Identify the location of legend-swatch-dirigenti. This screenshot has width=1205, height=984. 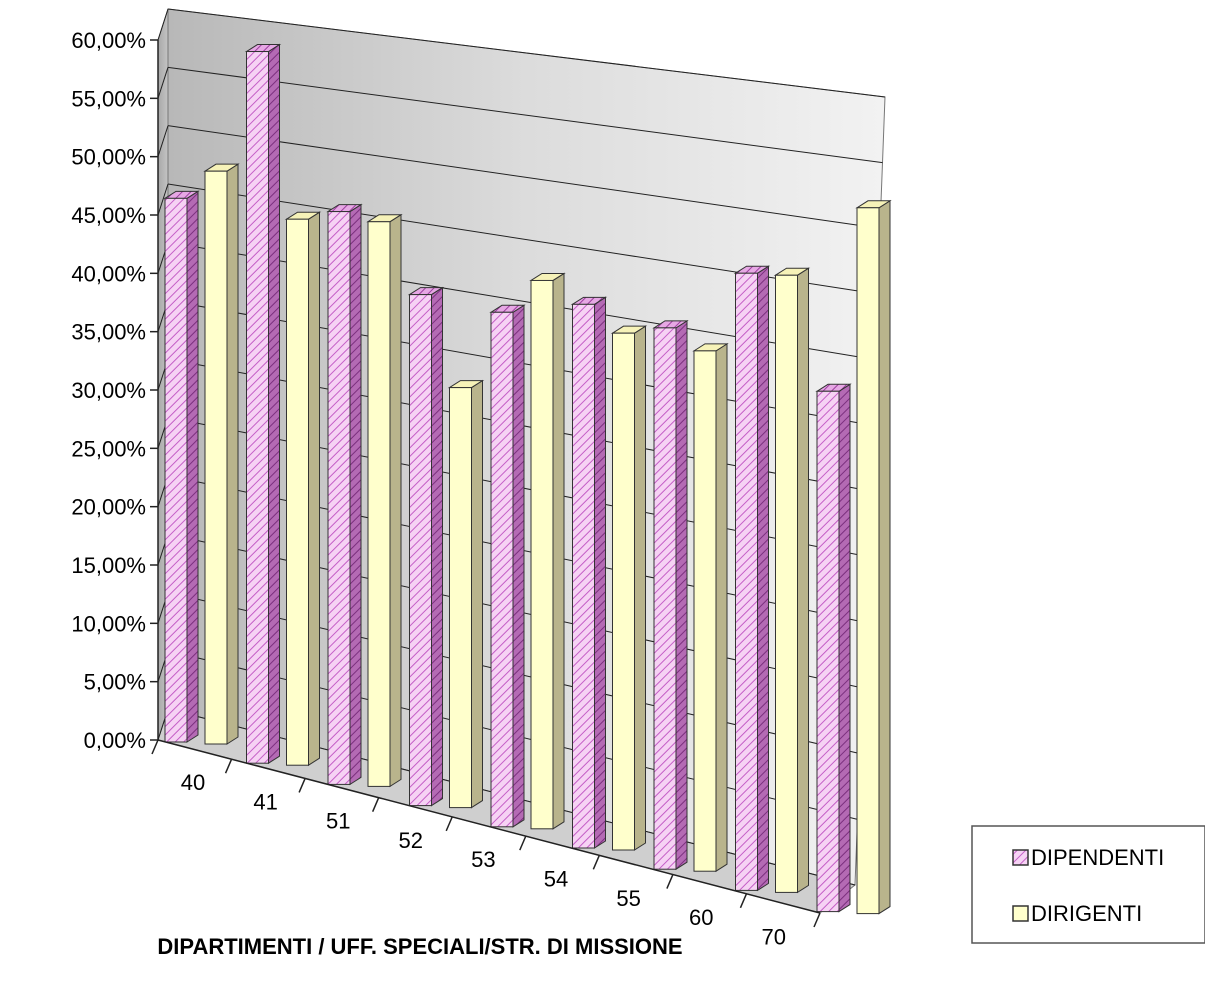
(1020, 913).